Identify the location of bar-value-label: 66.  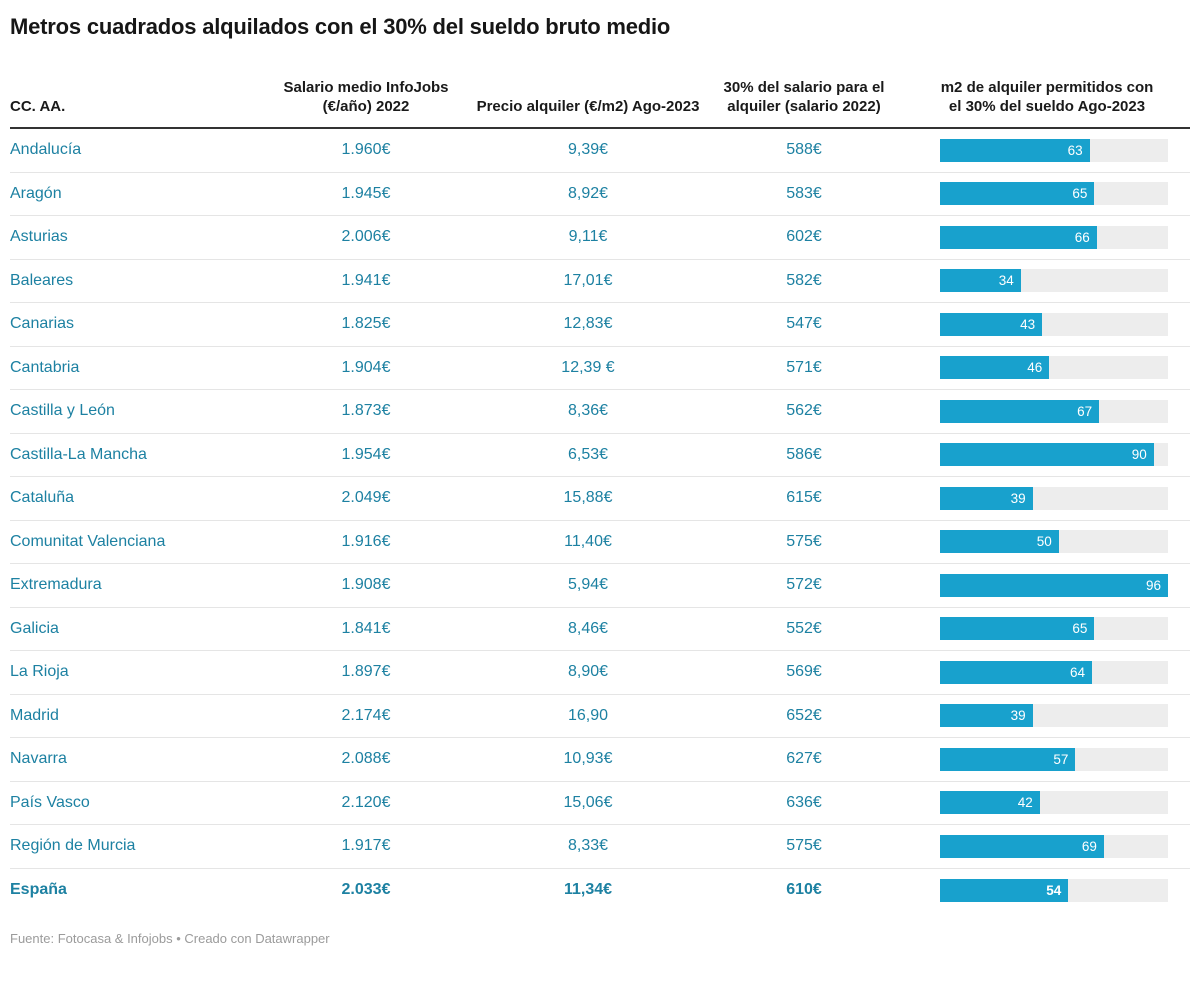
(1082, 237).